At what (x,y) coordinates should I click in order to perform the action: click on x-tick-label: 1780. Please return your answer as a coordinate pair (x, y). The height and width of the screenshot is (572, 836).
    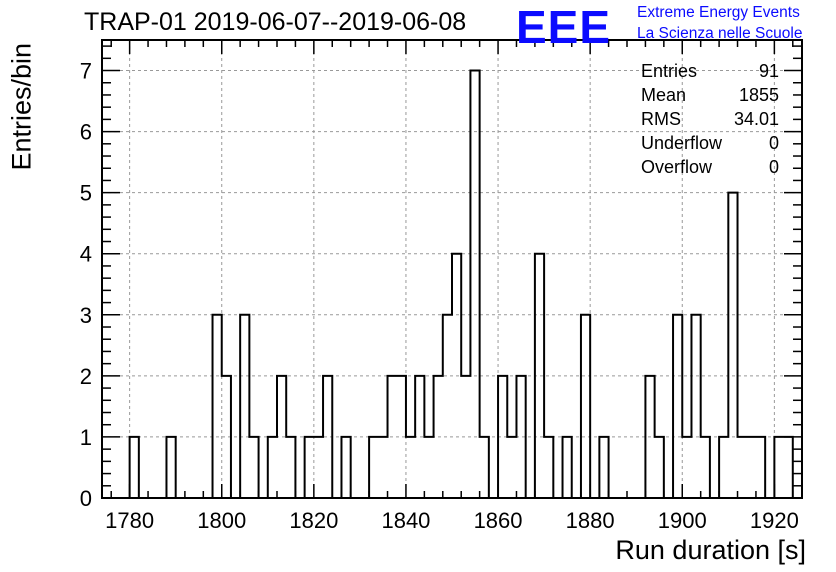
    Looking at the image, I should click on (129, 520).